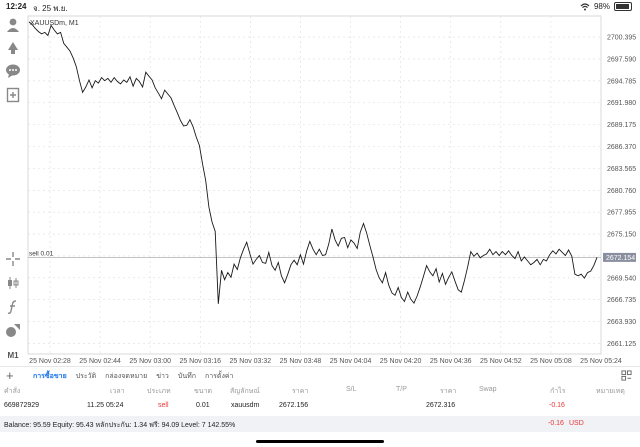 The width and height of the screenshot is (640, 447). Describe the element at coordinates (200, 361) in the screenshot. I see `x-tick-label: 25 Nov 03:16` at that location.